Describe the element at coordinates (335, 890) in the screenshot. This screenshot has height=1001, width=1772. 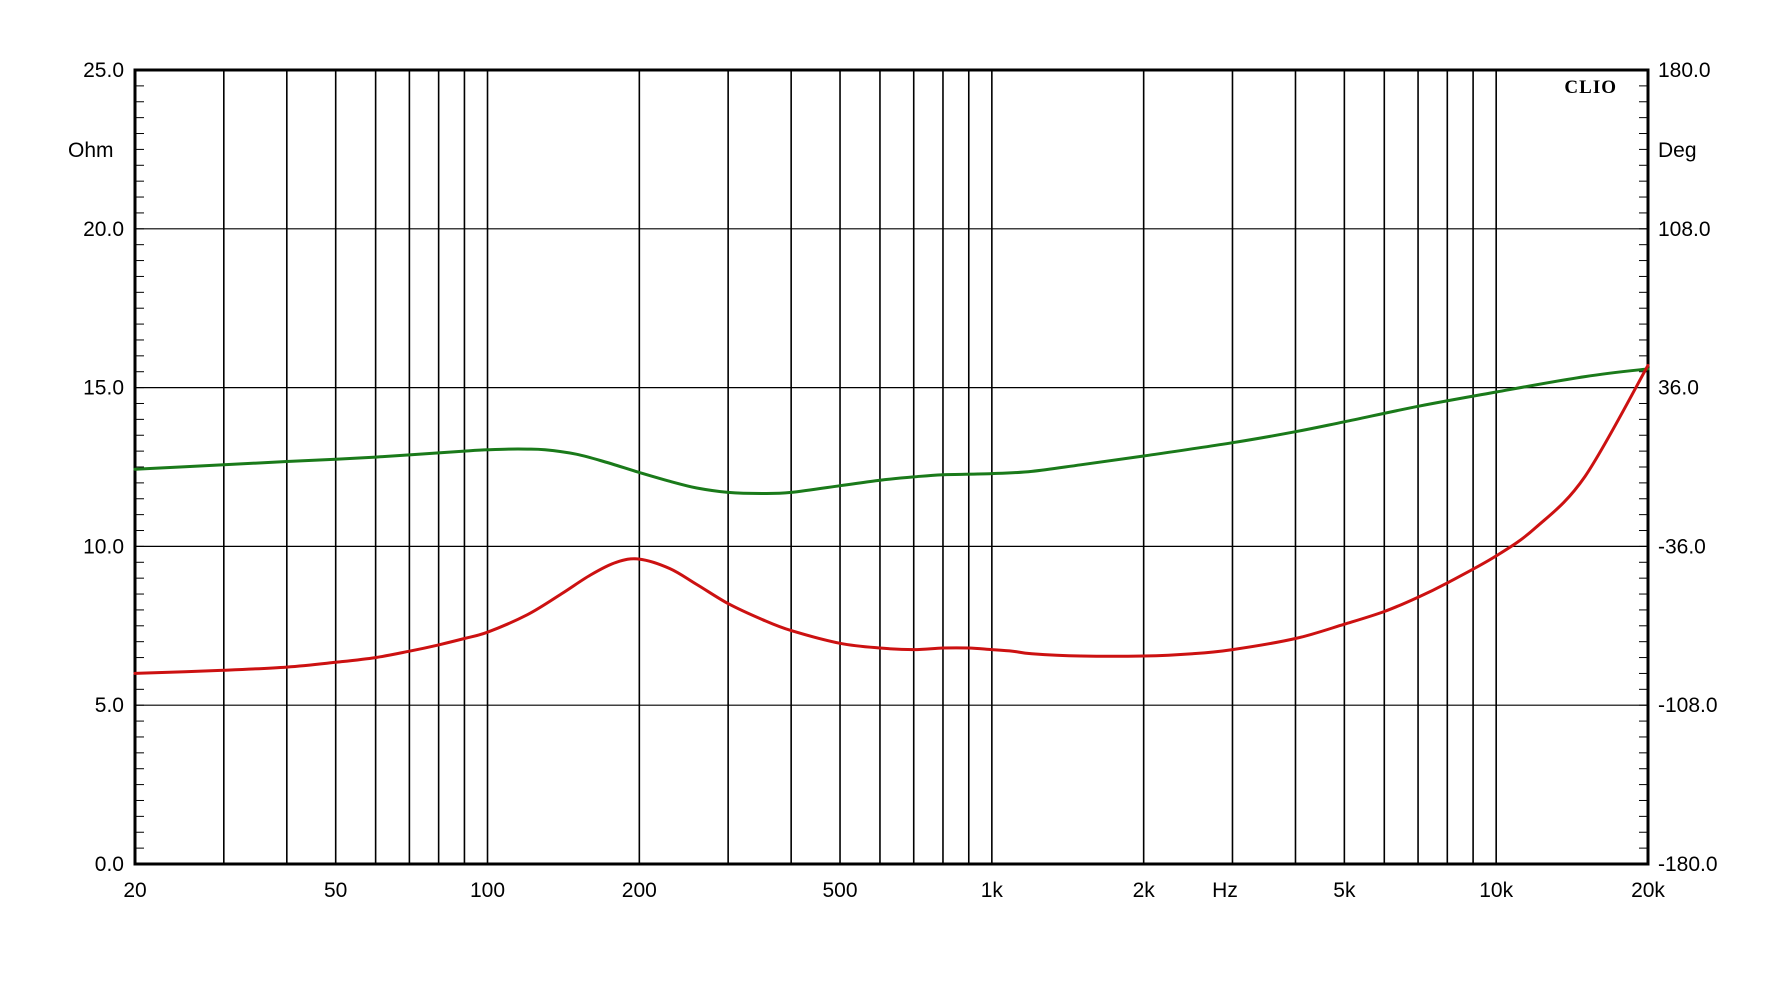
I see `x-tick-label: 50` at that location.